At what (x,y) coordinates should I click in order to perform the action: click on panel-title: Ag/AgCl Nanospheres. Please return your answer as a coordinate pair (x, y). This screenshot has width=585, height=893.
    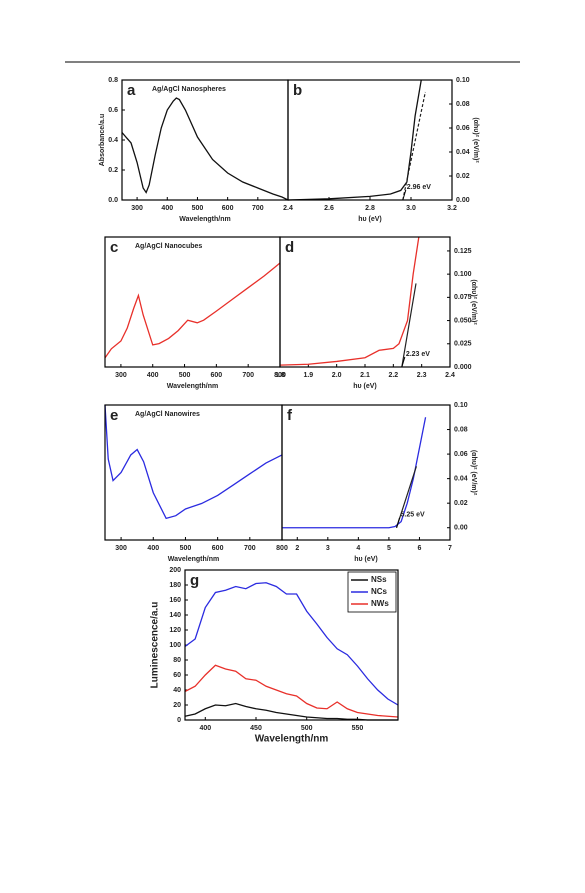
    Looking at the image, I should click on (189, 89).